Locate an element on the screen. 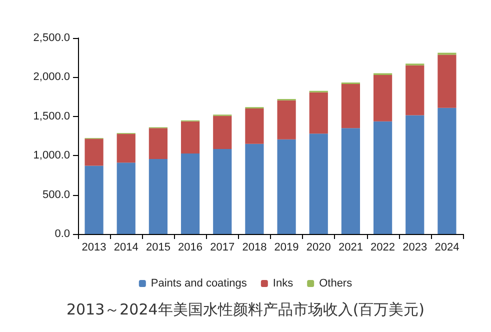 This screenshot has height=332, width=491. x-tick-label: 2014 is located at coordinates (126, 248).